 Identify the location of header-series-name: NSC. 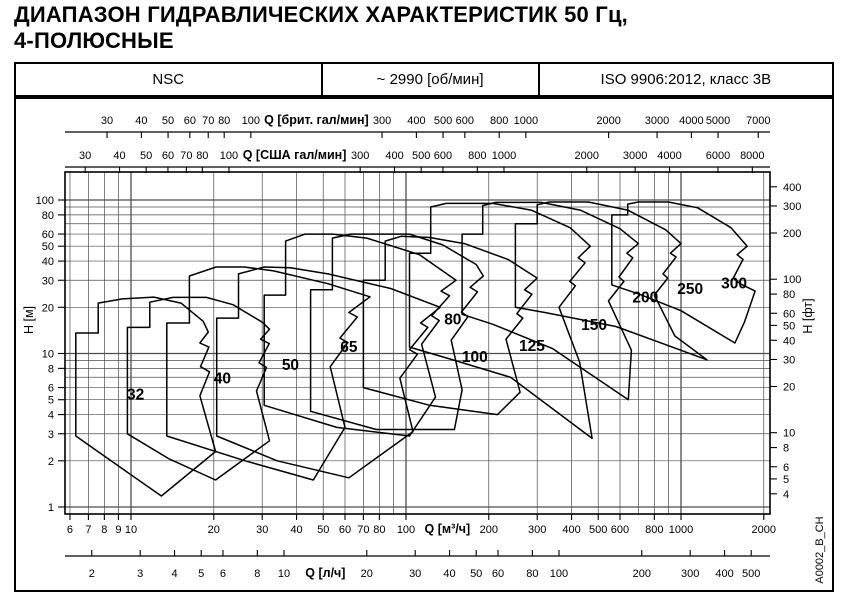
(169, 79).